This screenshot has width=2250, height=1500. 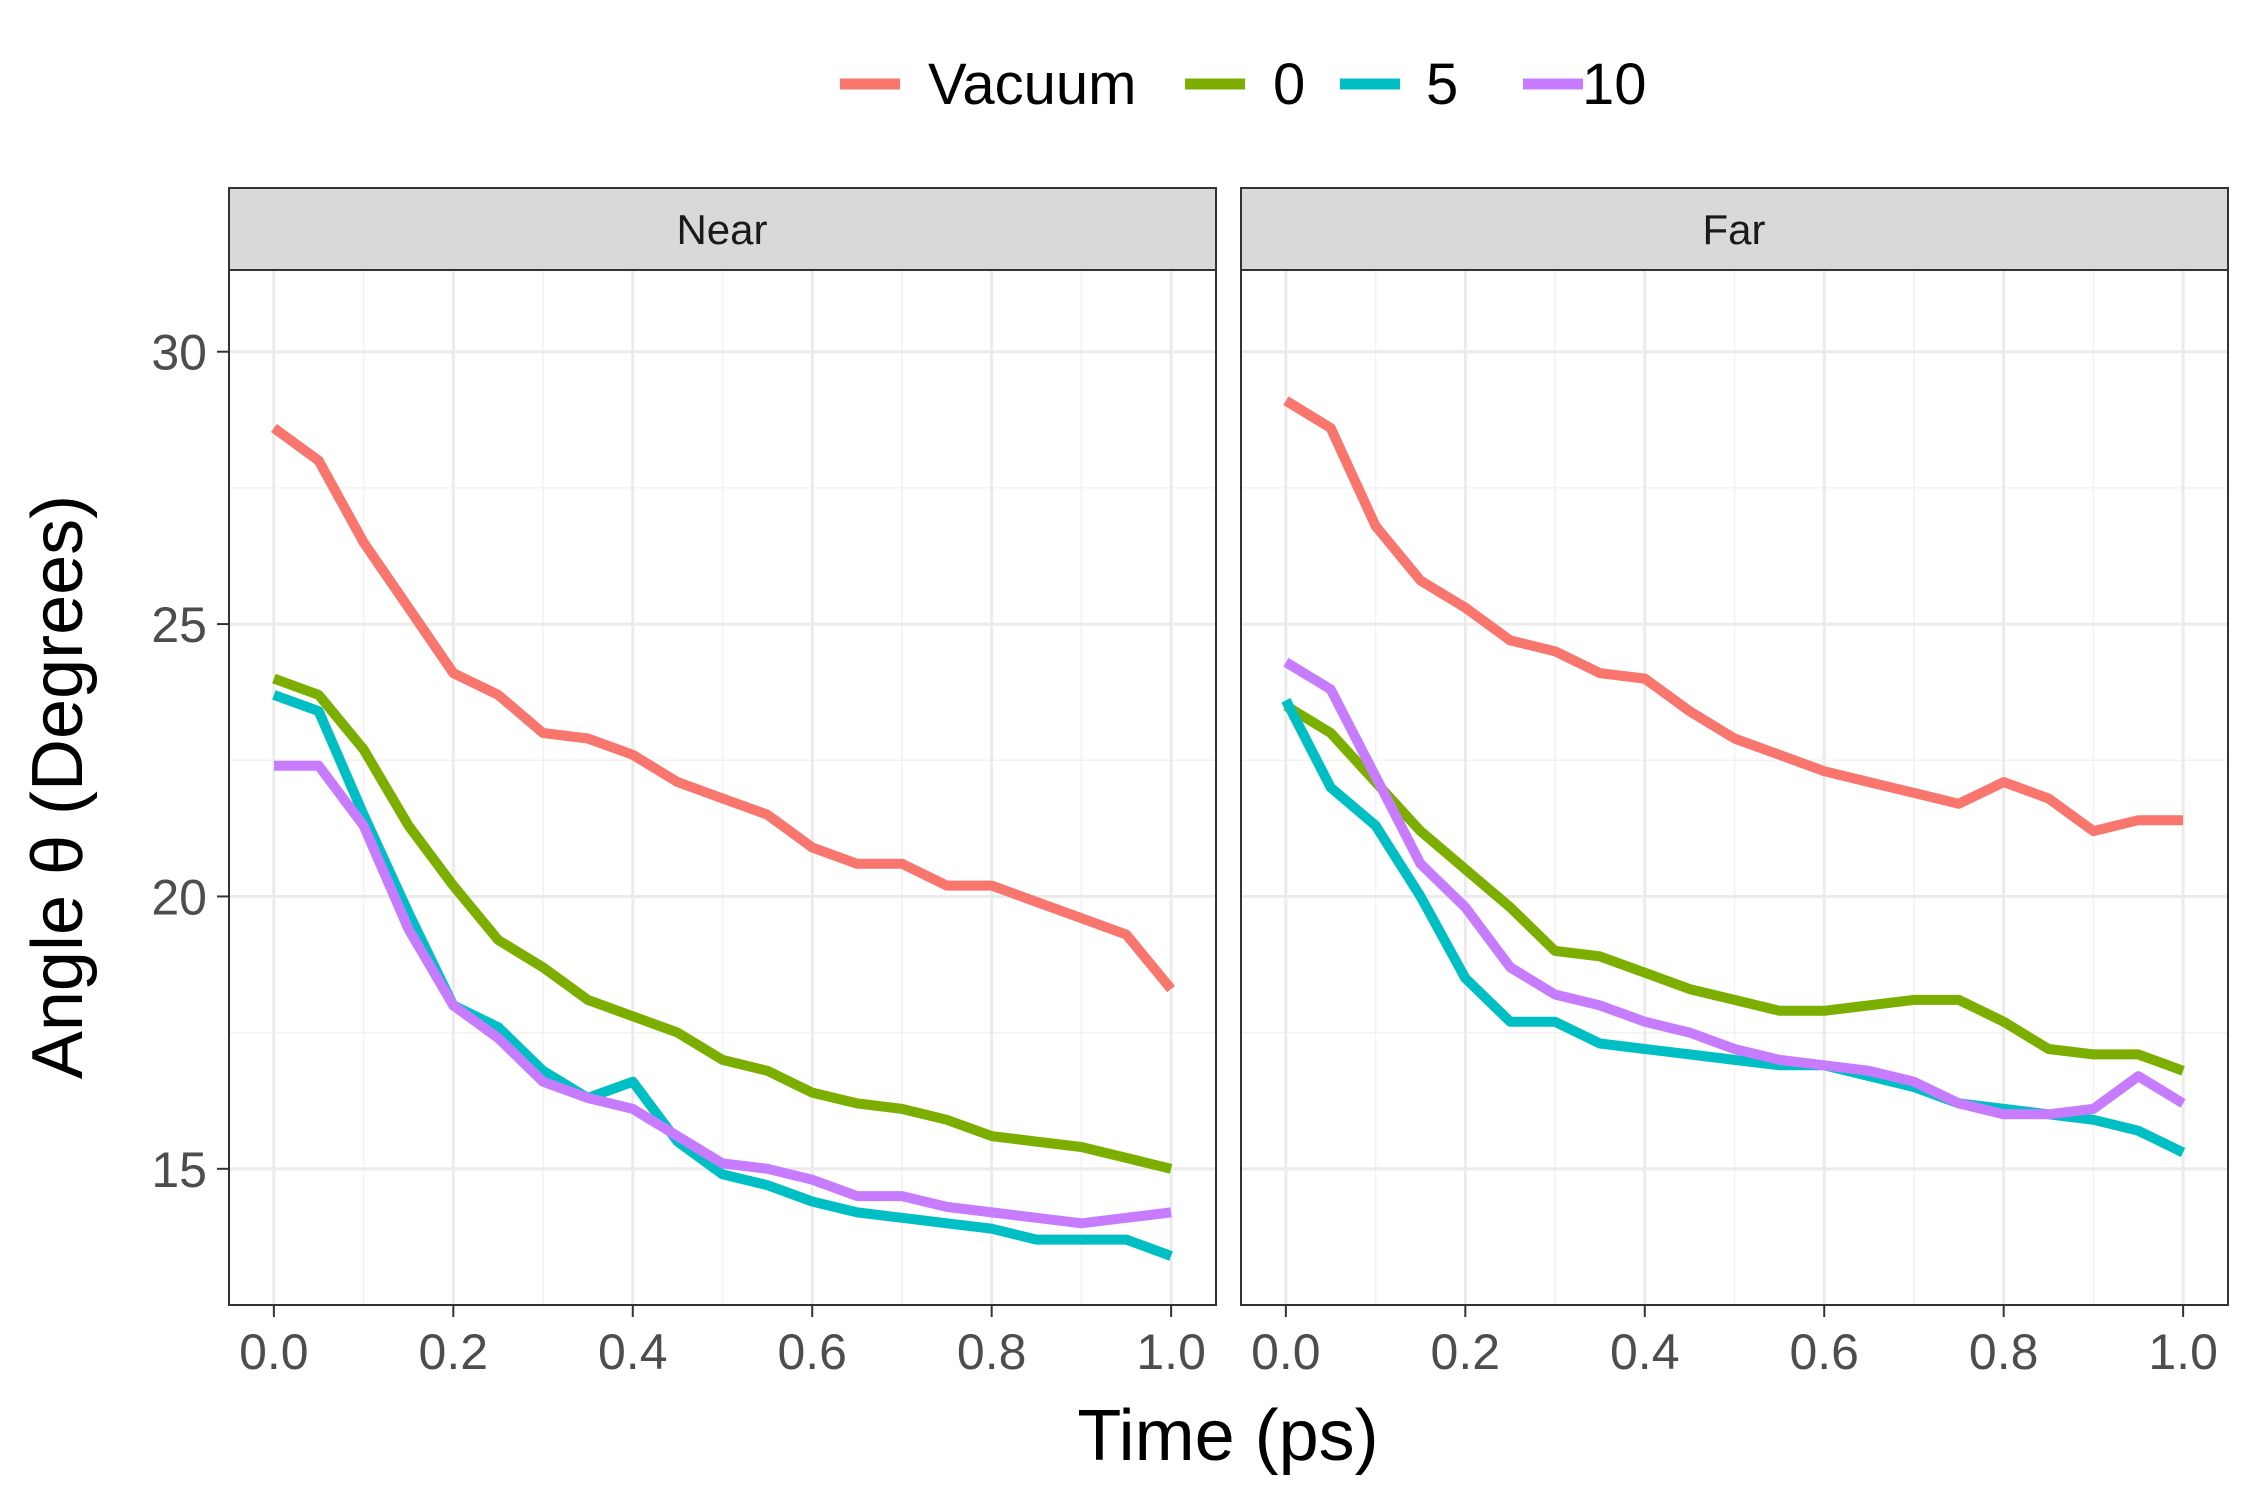 I want to click on x-axis-far: 0.0 0.2 0.4 0.6 0.8 1.0, so click(x=1734, y=1342).